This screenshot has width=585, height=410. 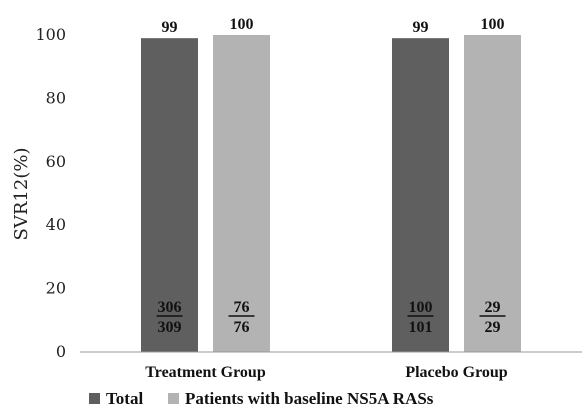 I want to click on legend-label: Total, so click(x=124, y=398).